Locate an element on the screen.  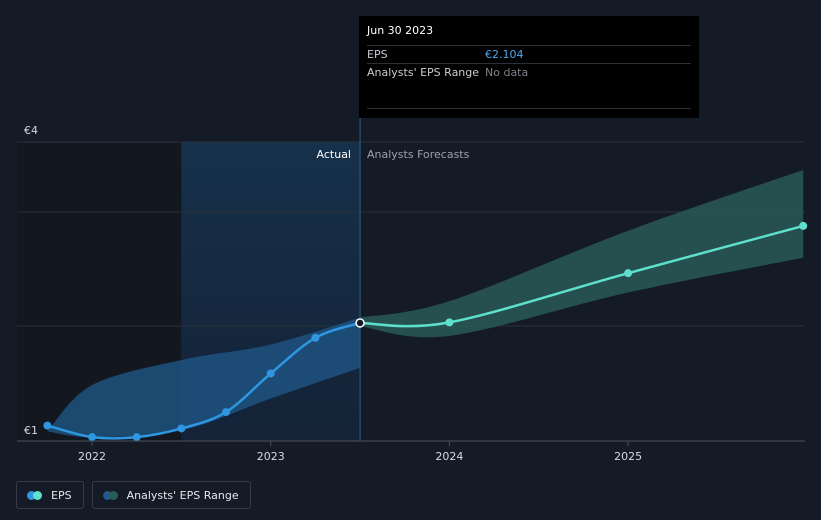
x-tick-label: 2025 is located at coordinates (628, 456).